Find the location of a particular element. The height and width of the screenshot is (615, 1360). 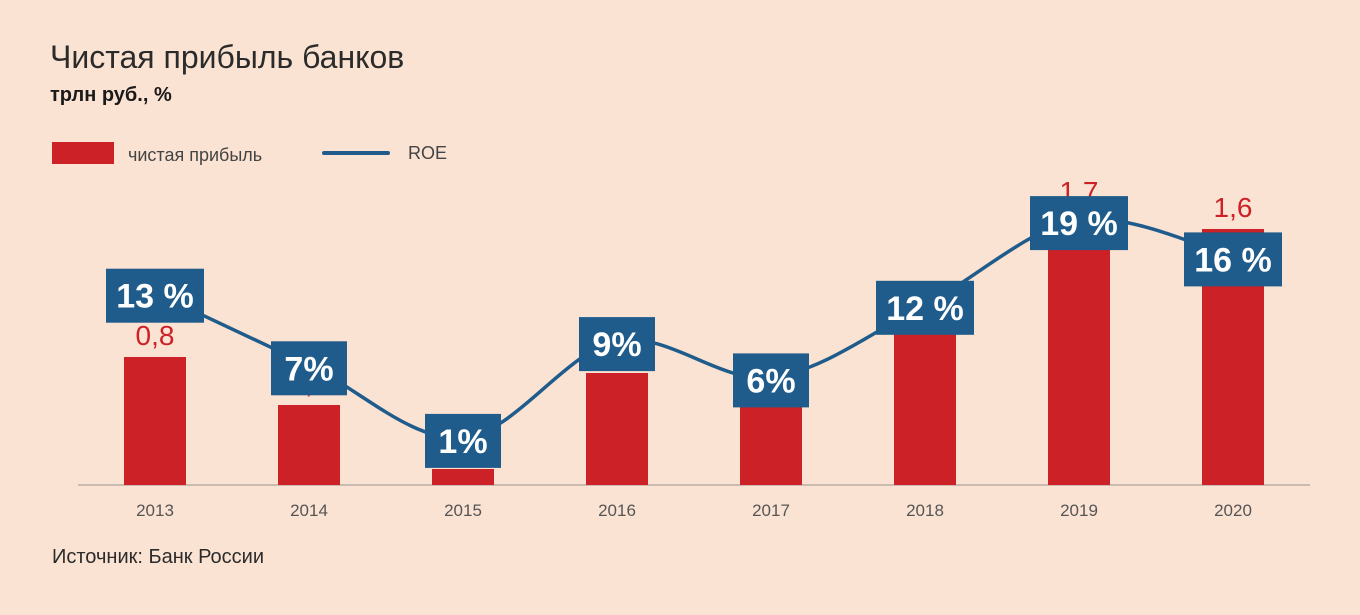

roe-label-box-2017 is located at coordinates (771, 380).